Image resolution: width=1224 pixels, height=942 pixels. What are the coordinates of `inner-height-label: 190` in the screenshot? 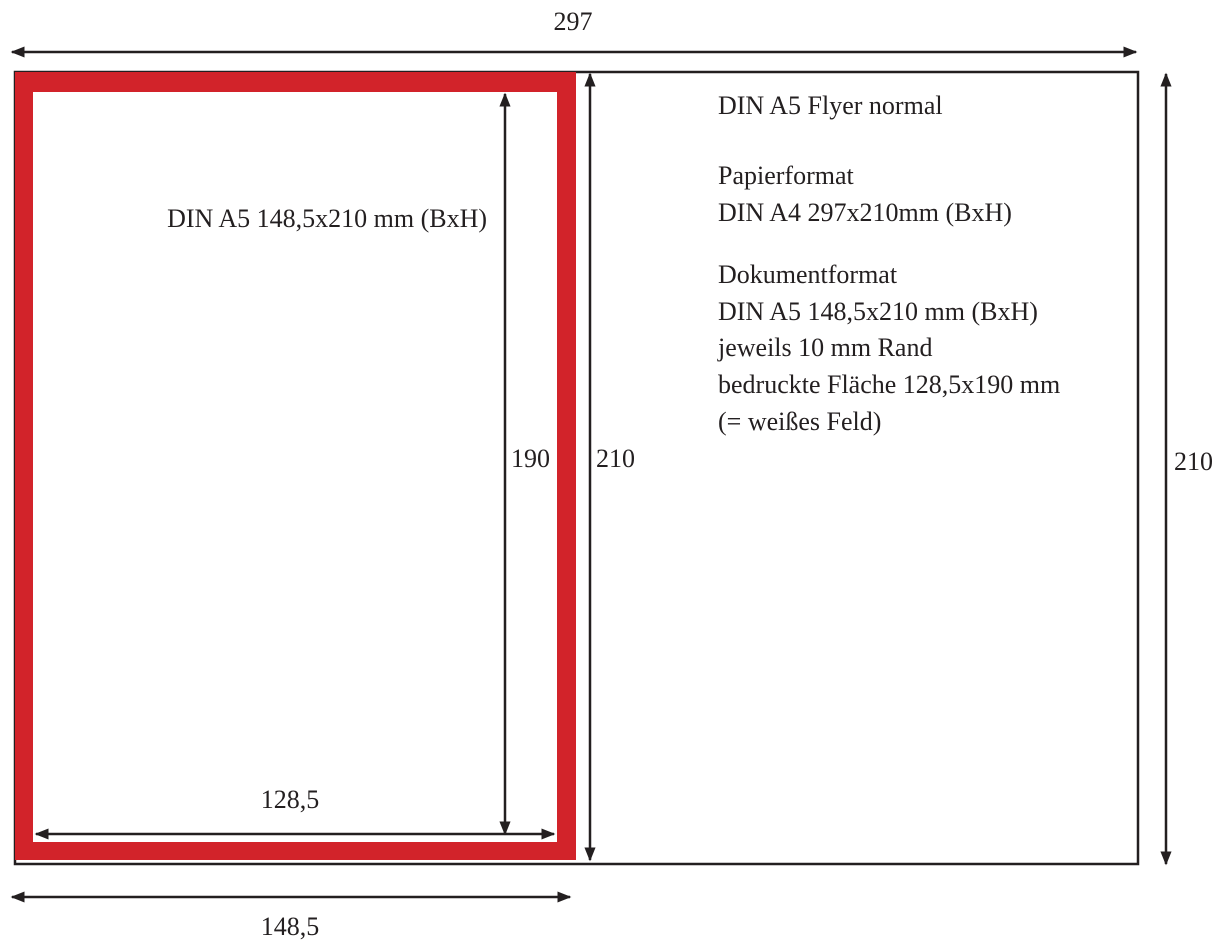 It's located at (530, 458).